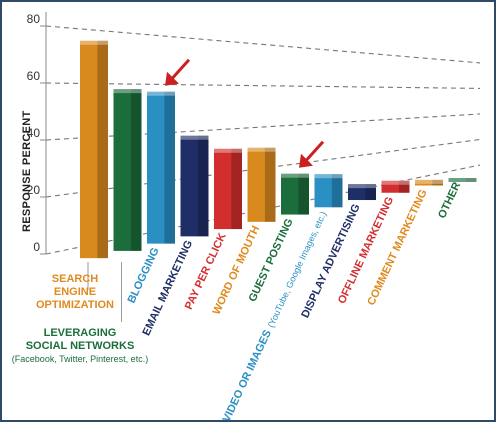  I want to click on category-label-text: DISPLAY ADVERTISING, so click(330, 261).